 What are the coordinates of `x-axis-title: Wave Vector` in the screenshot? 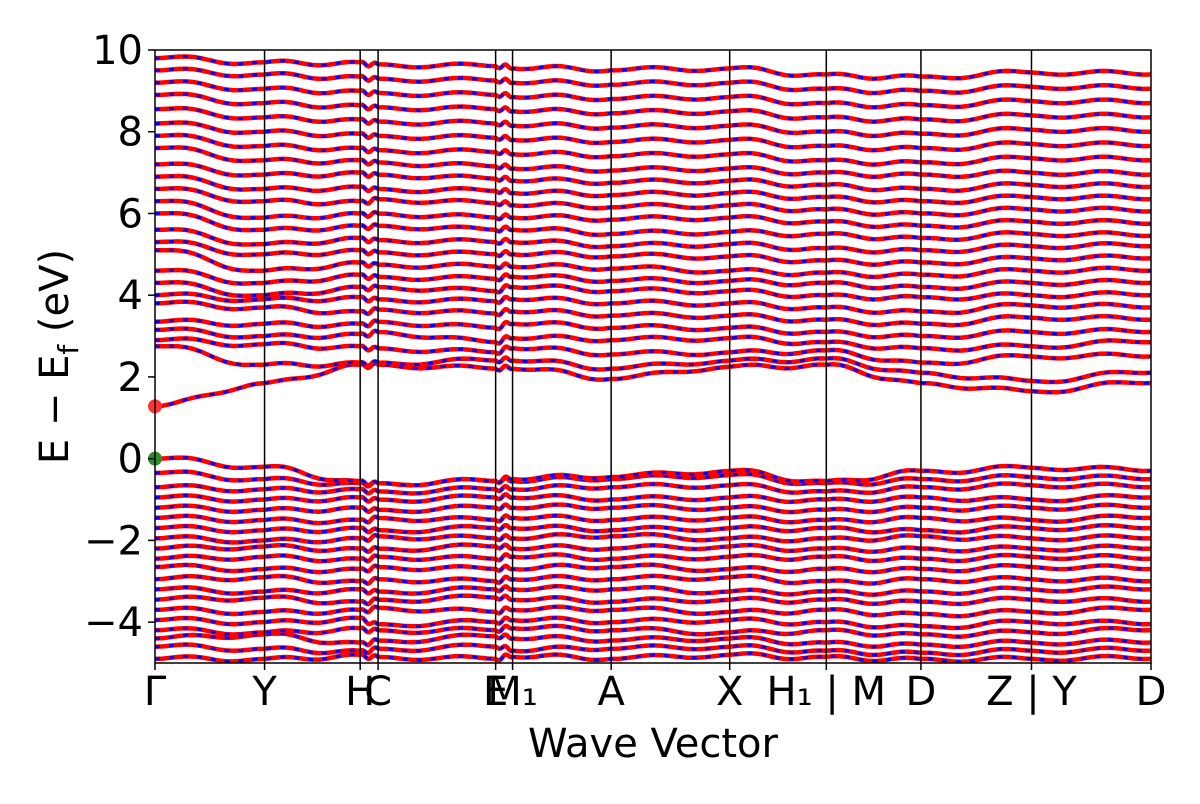 It's located at (653, 744).